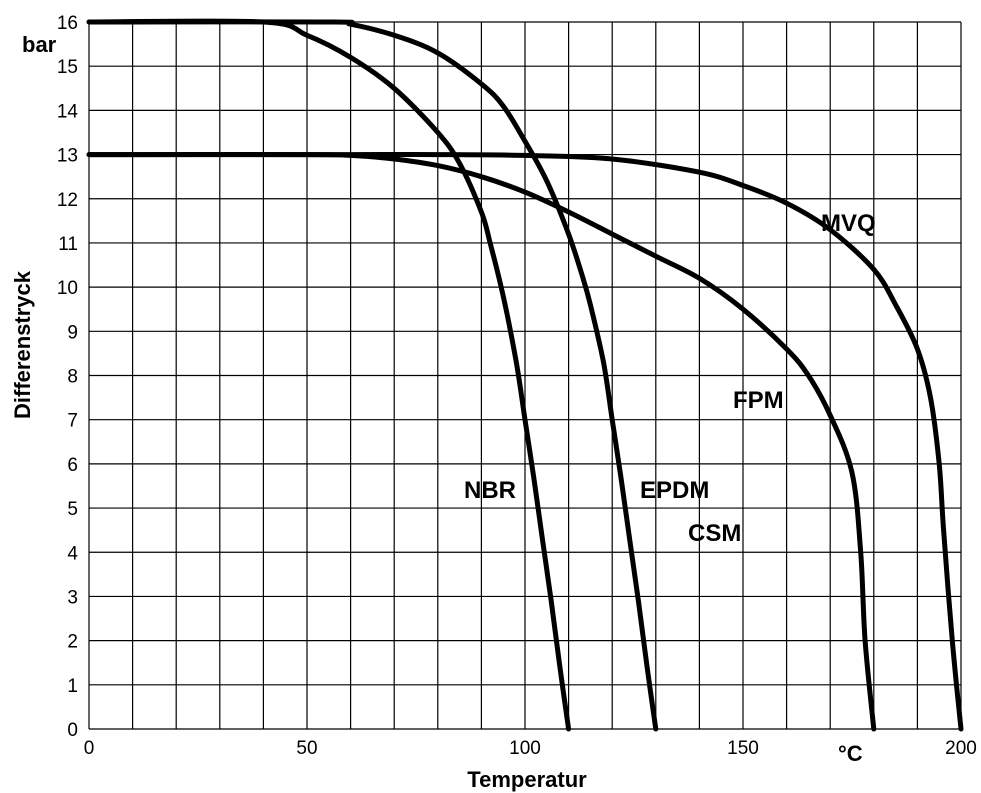 The image size is (981, 793). What do you see at coordinates (758, 400) in the screenshot?
I see `series-label-fpm: FPM` at bounding box center [758, 400].